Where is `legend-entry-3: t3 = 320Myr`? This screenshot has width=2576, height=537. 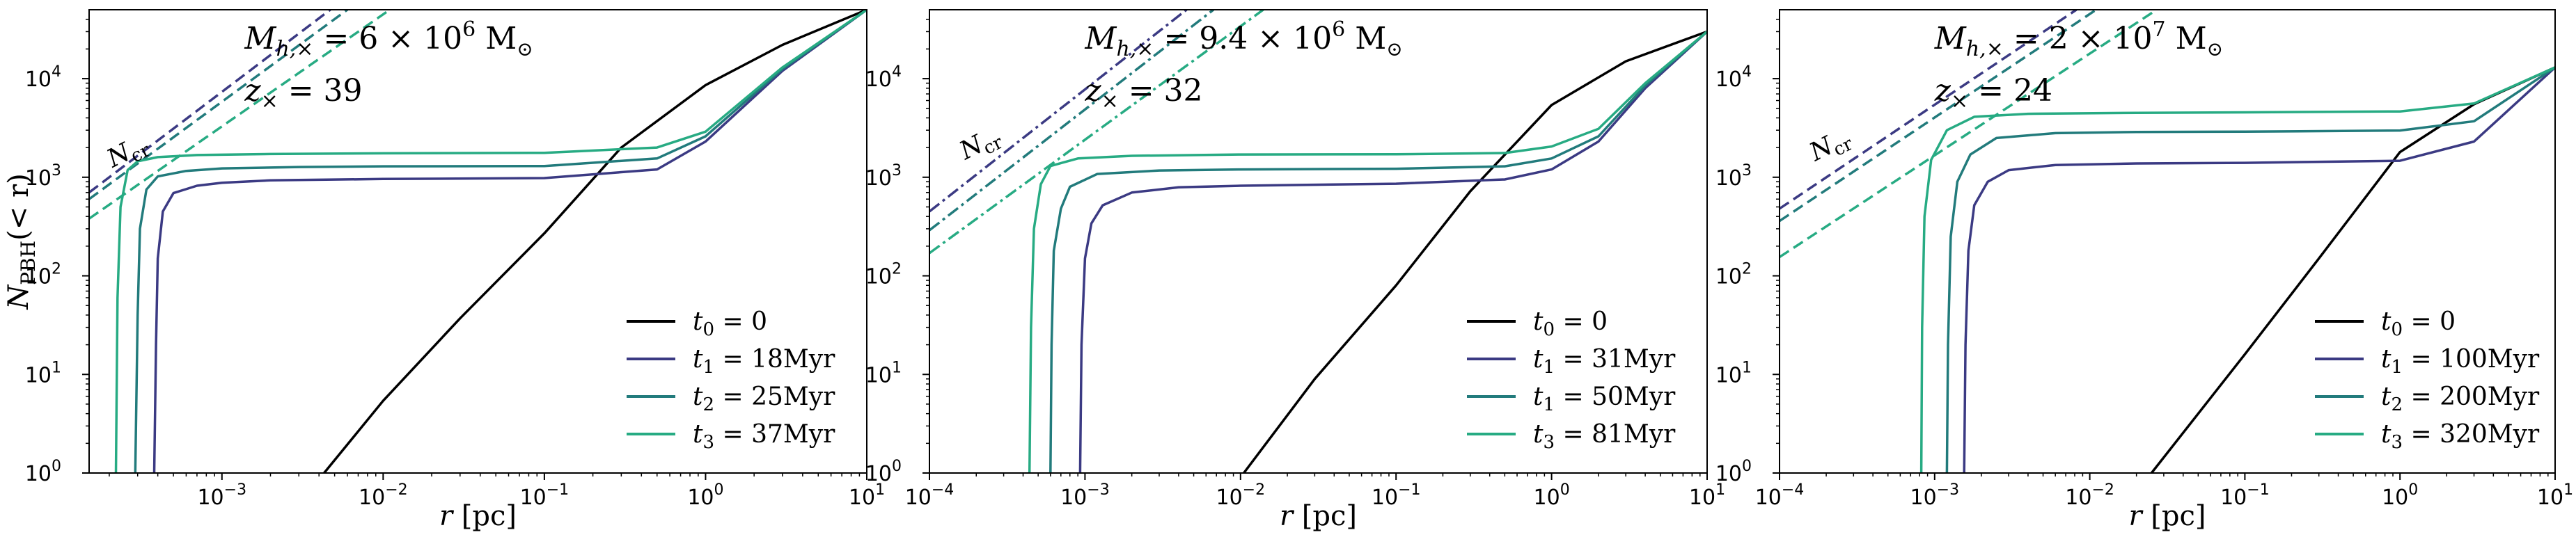
legend-entry-3: t3 = 320Myr is located at coordinates (2460, 437).